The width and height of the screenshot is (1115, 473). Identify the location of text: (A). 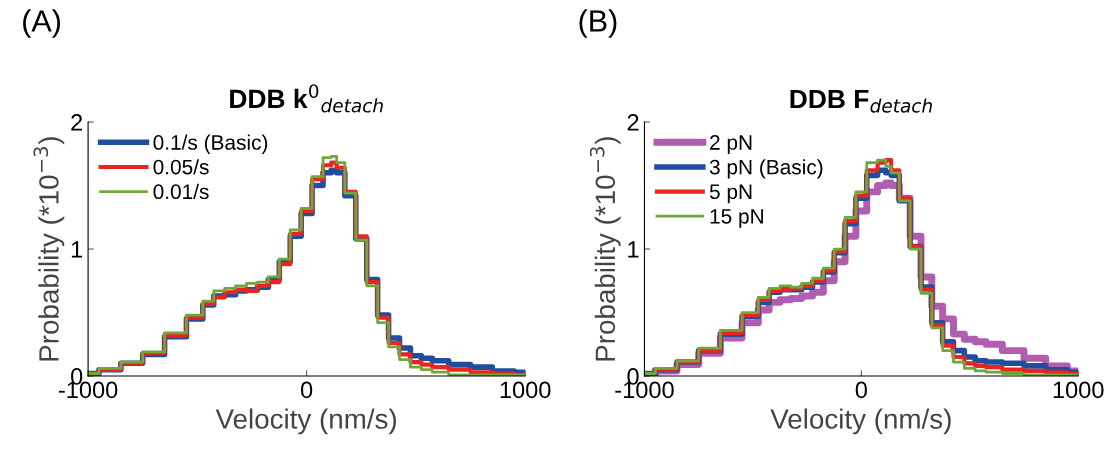
(42, 23).